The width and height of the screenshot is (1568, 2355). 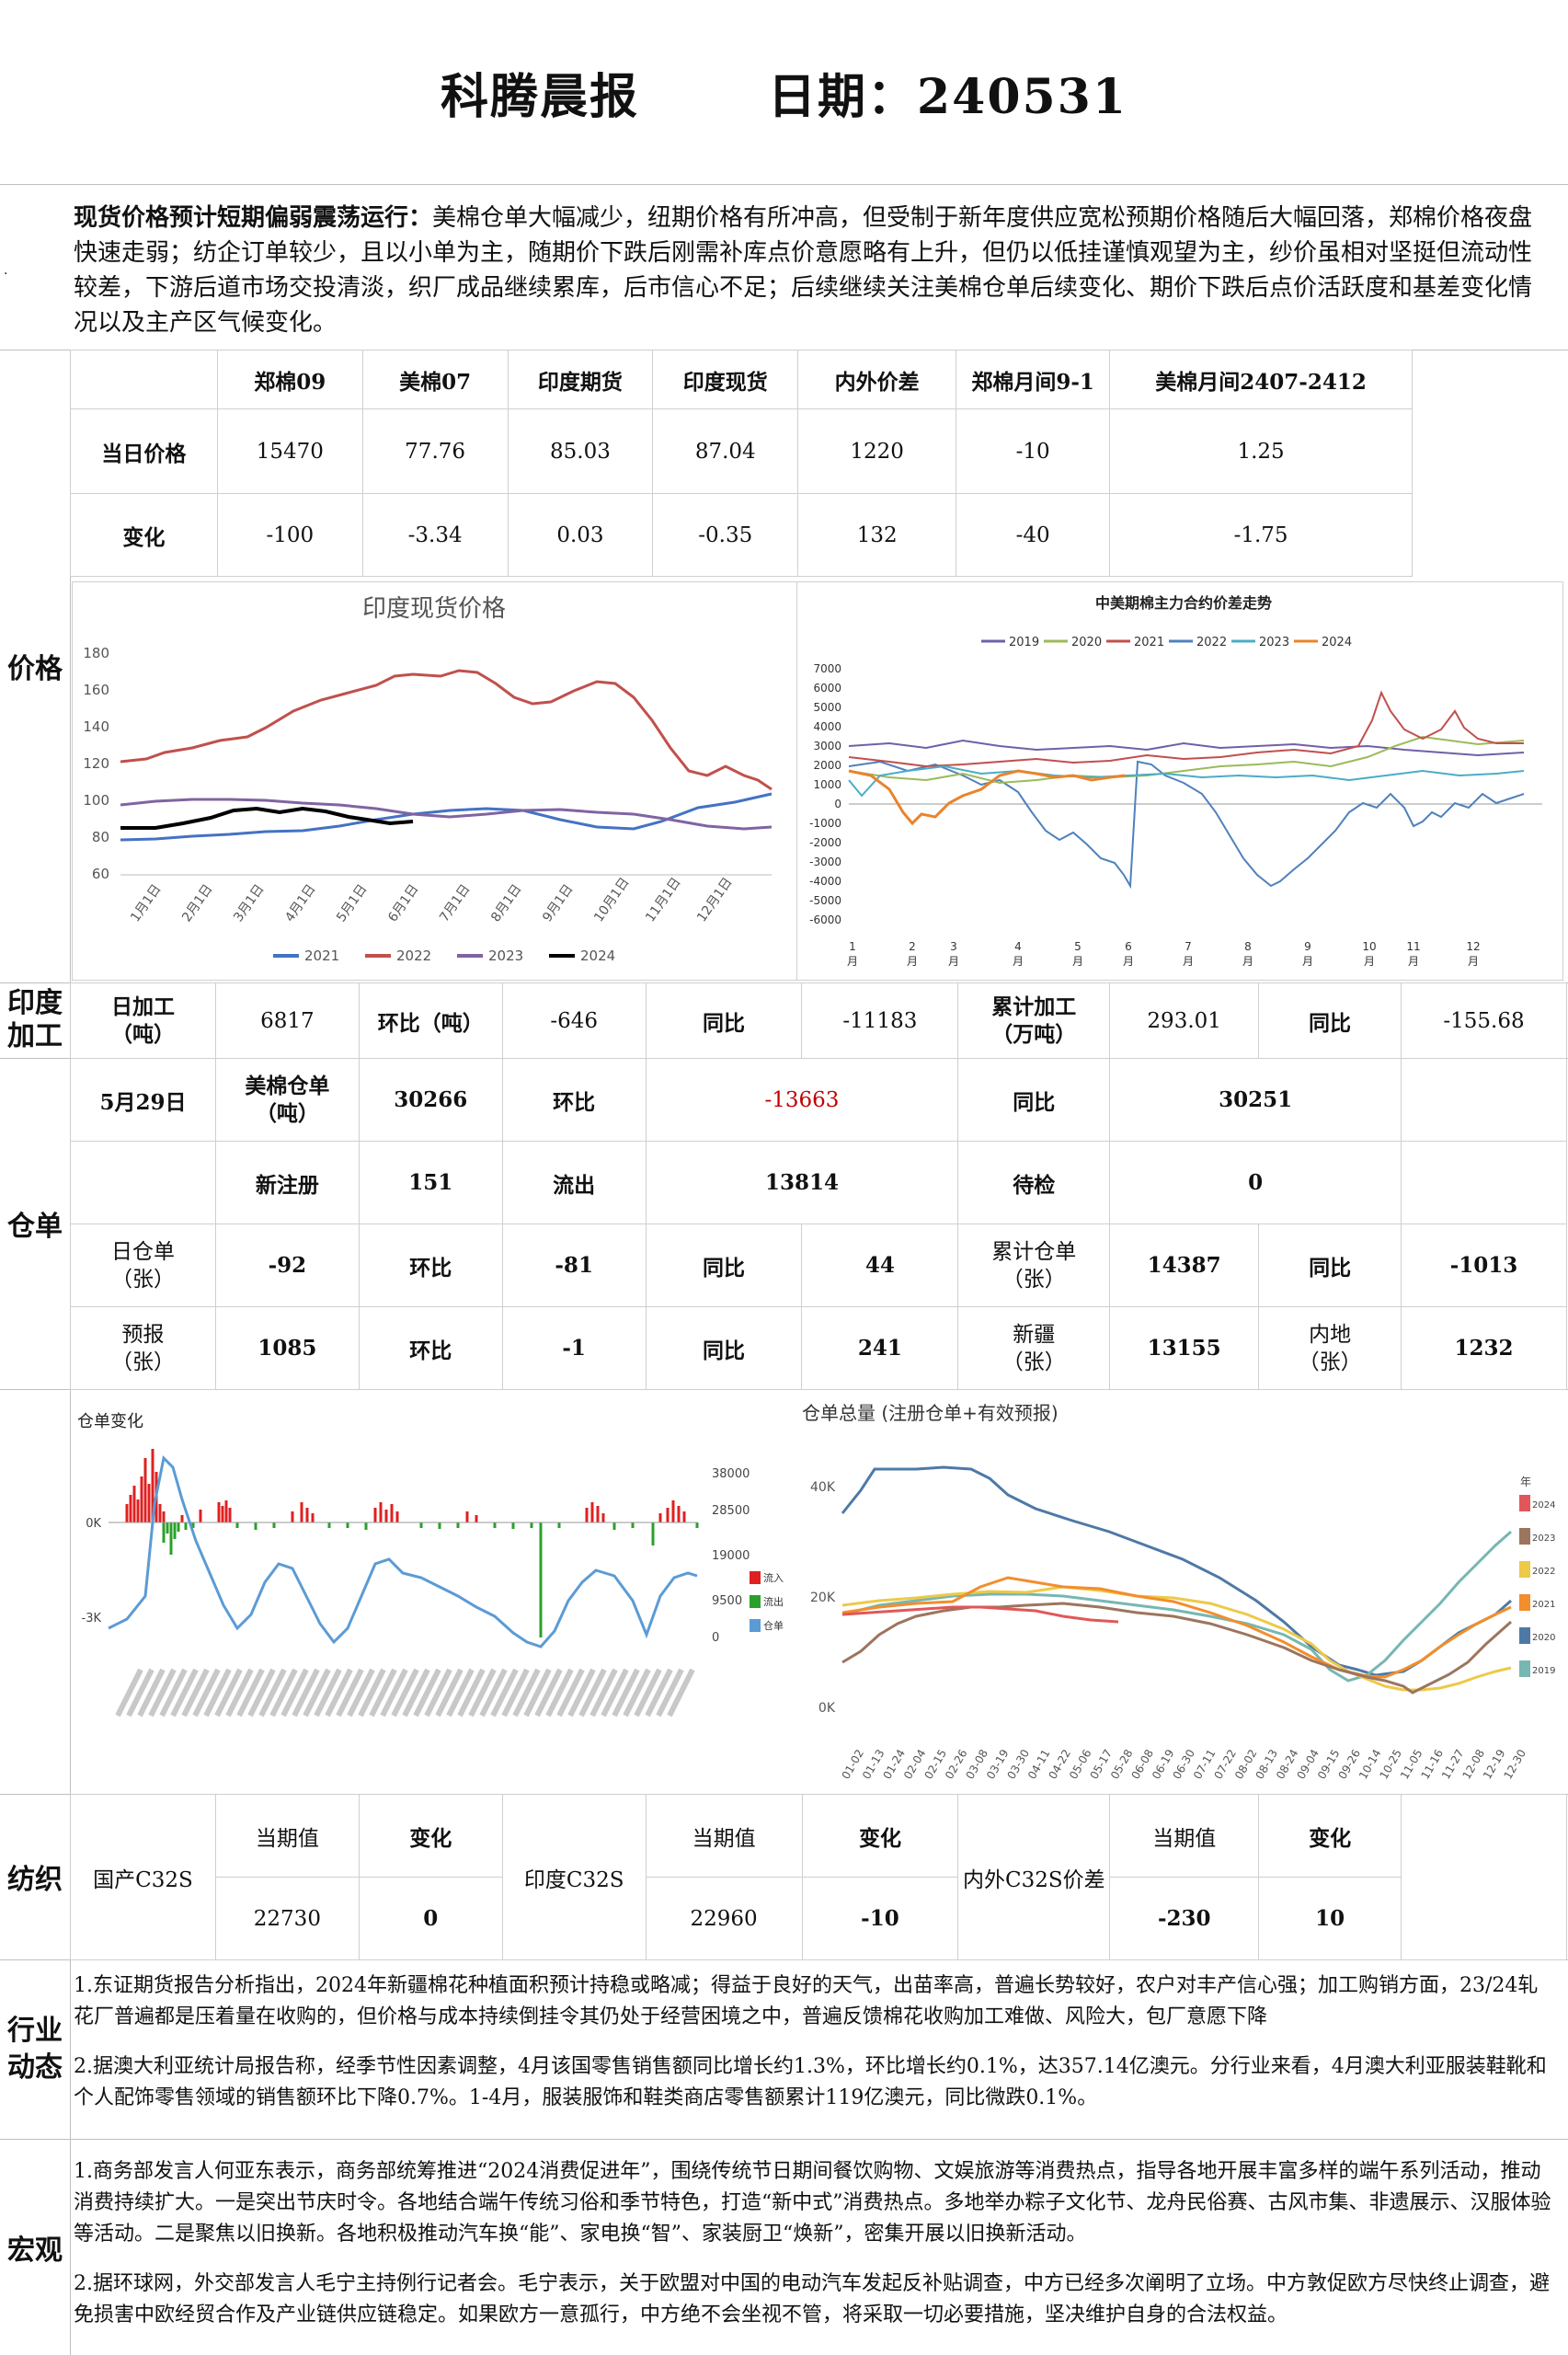 I want to click on price-header: 美棉月间2407-2412, so click(x=1261, y=379).